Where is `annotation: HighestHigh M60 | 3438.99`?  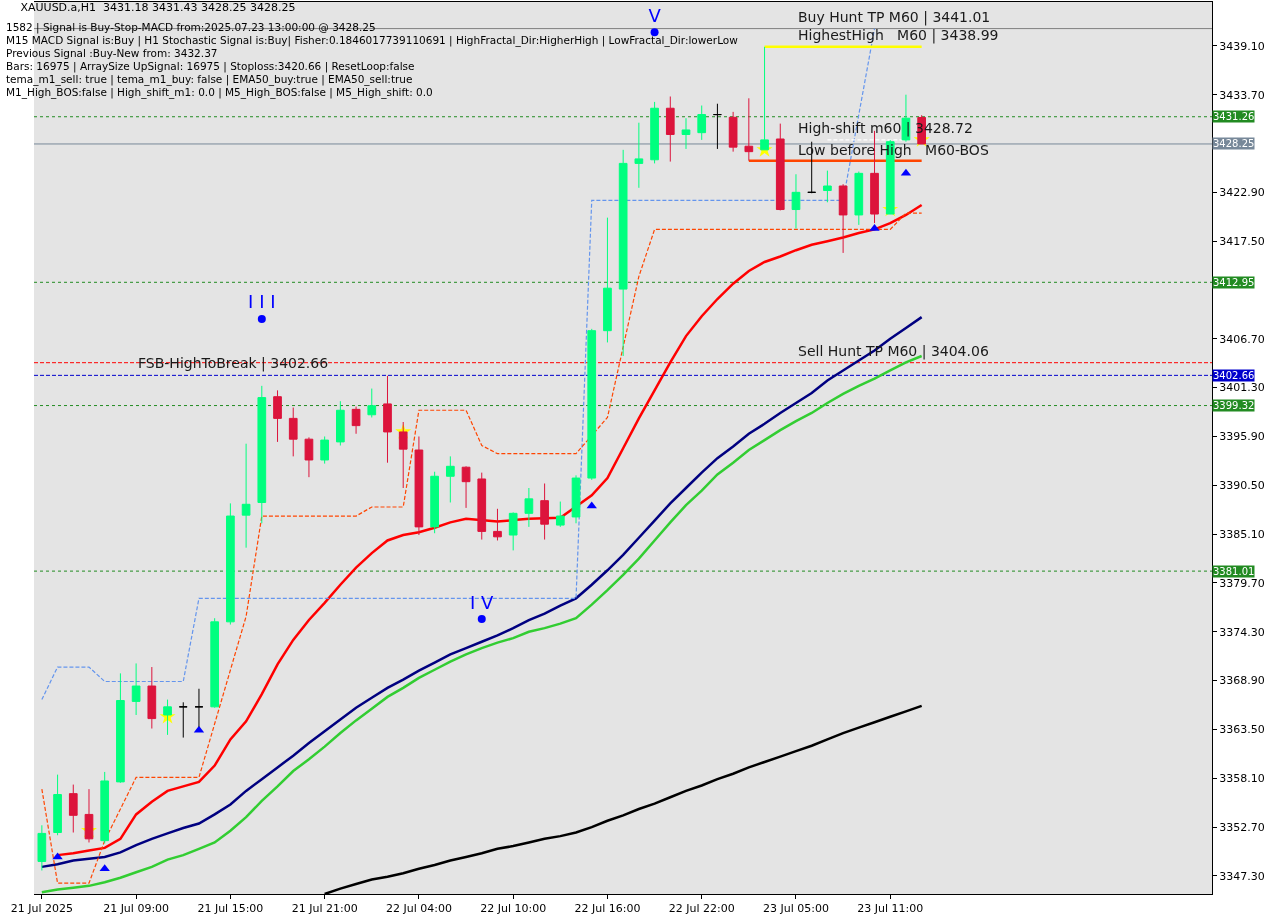 annotation: HighestHigh M60 | 3438.99 is located at coordinates (898, 35).